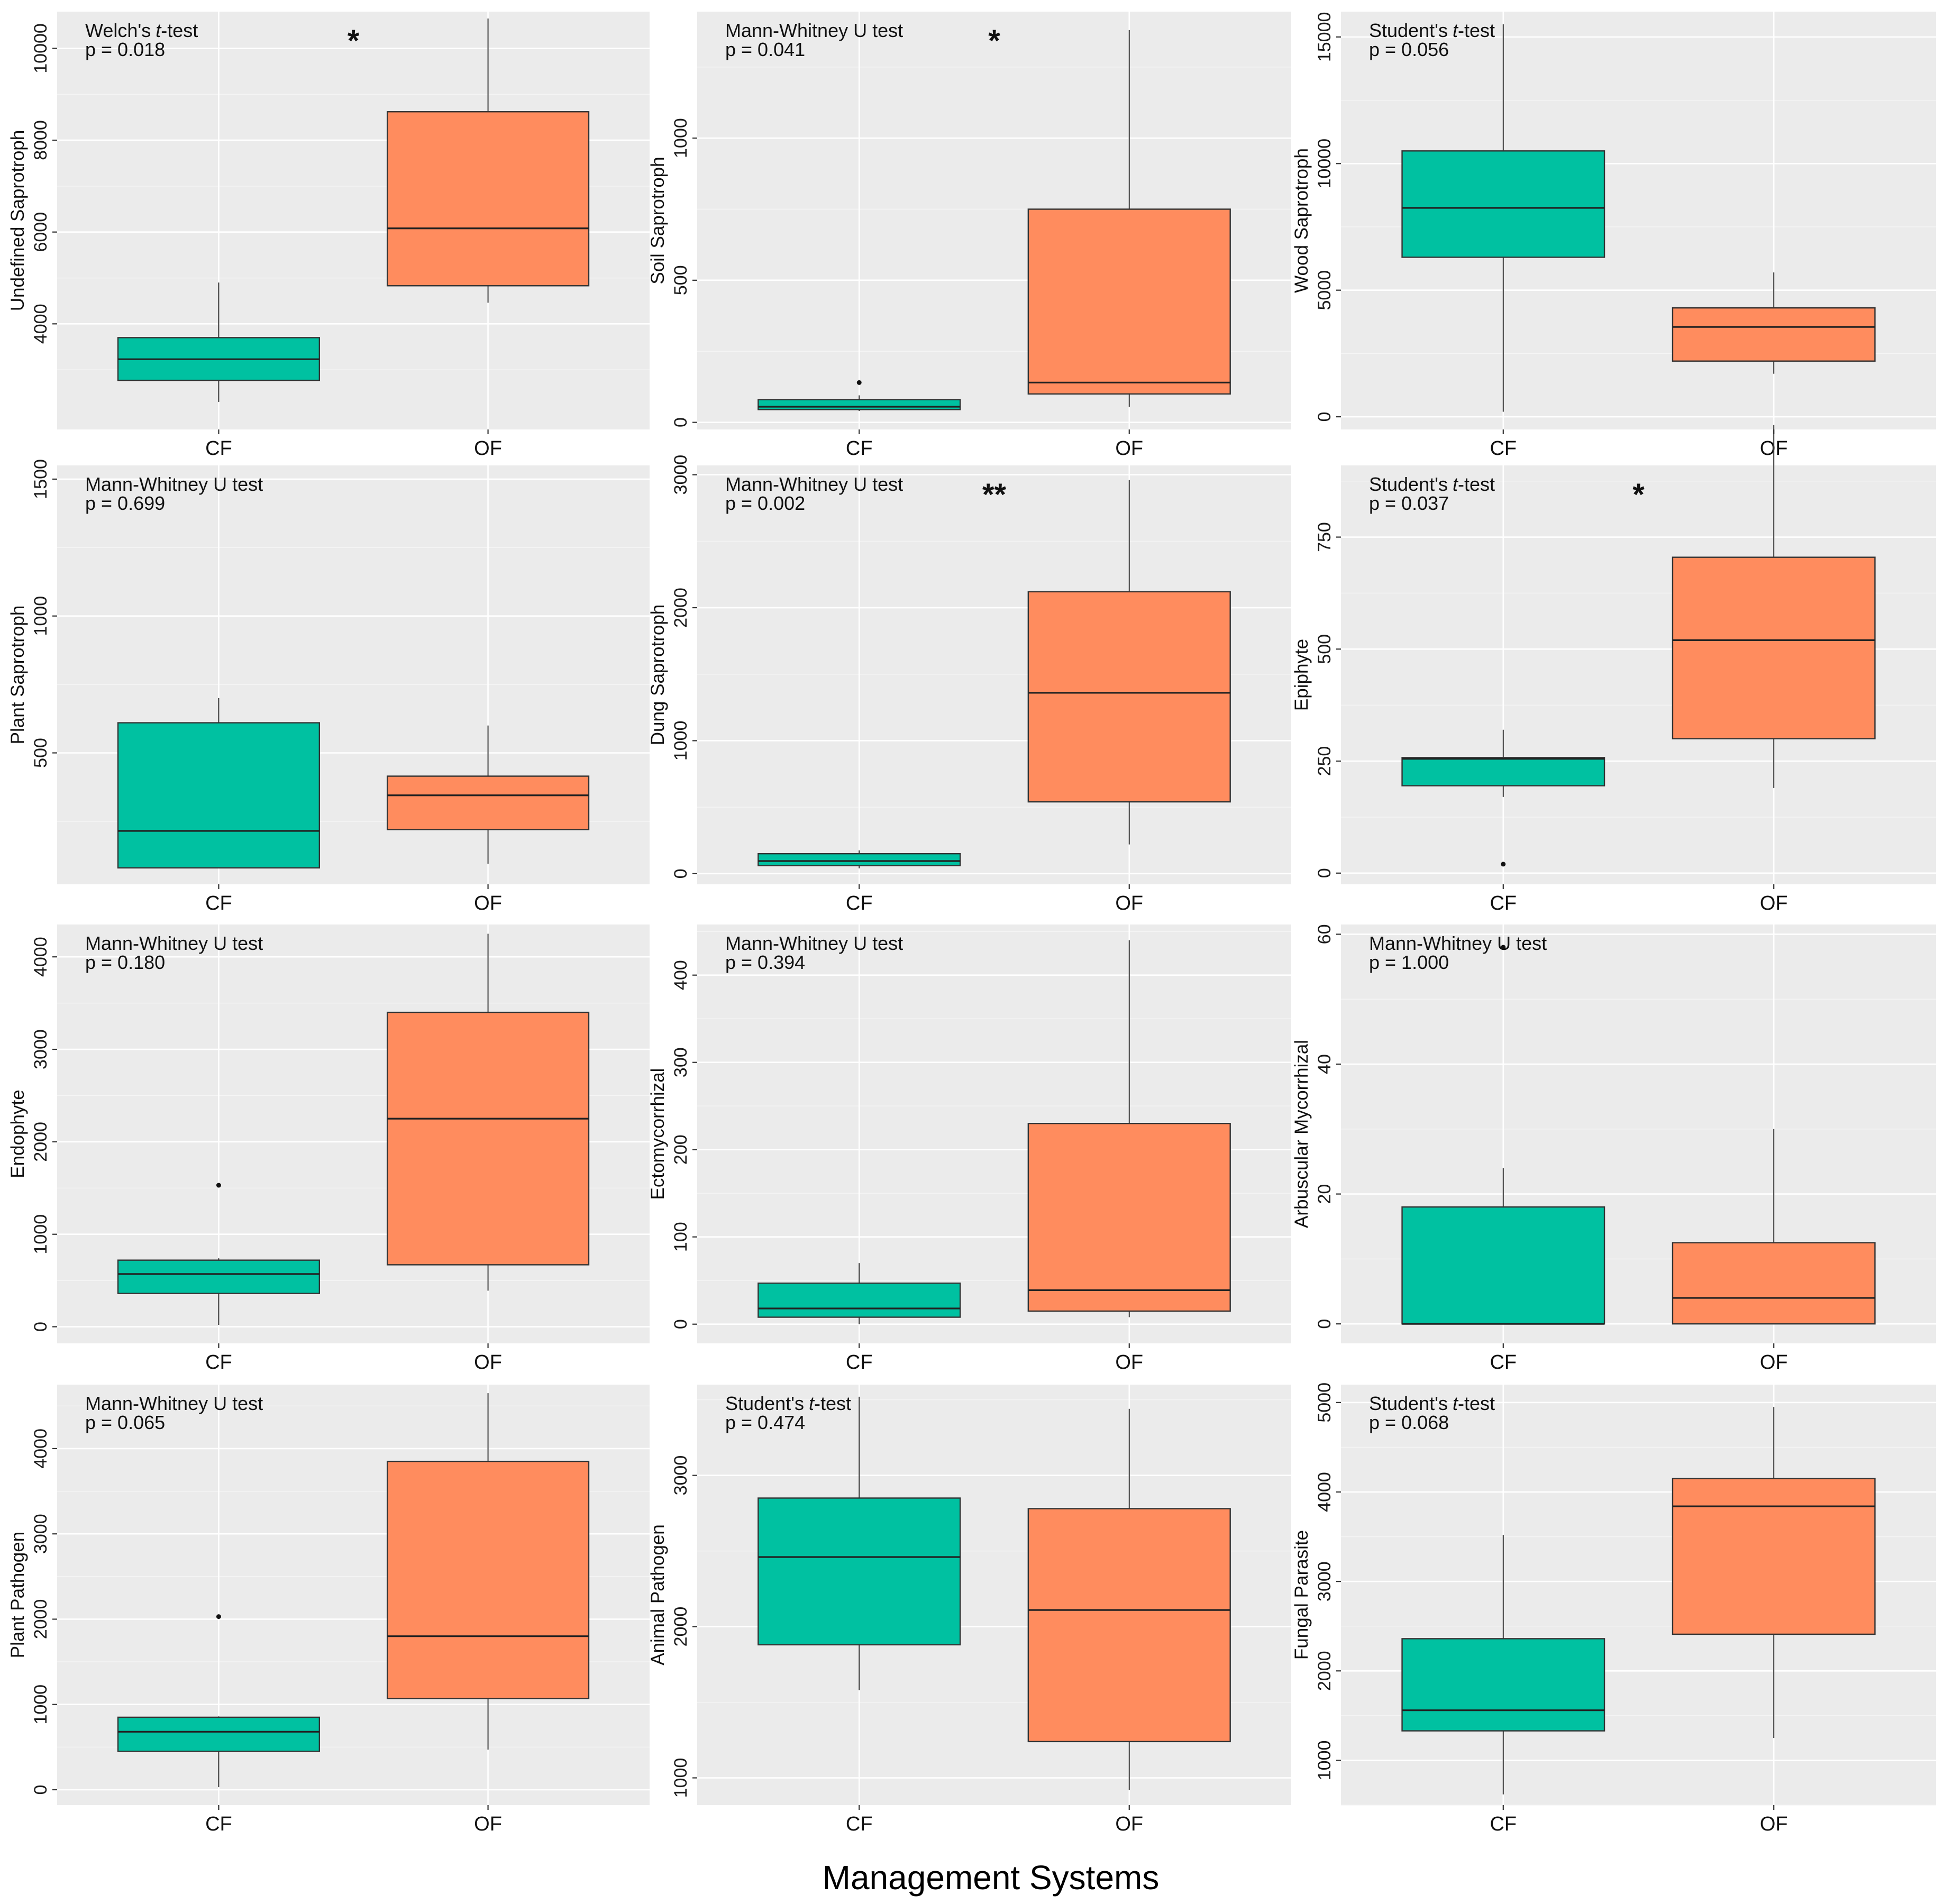 The width and height of the screenshot is (1944, 1904). Describe the element at coordinates (1325, 761) in the screenshot. I see `y-tick-label: 250` at that location.